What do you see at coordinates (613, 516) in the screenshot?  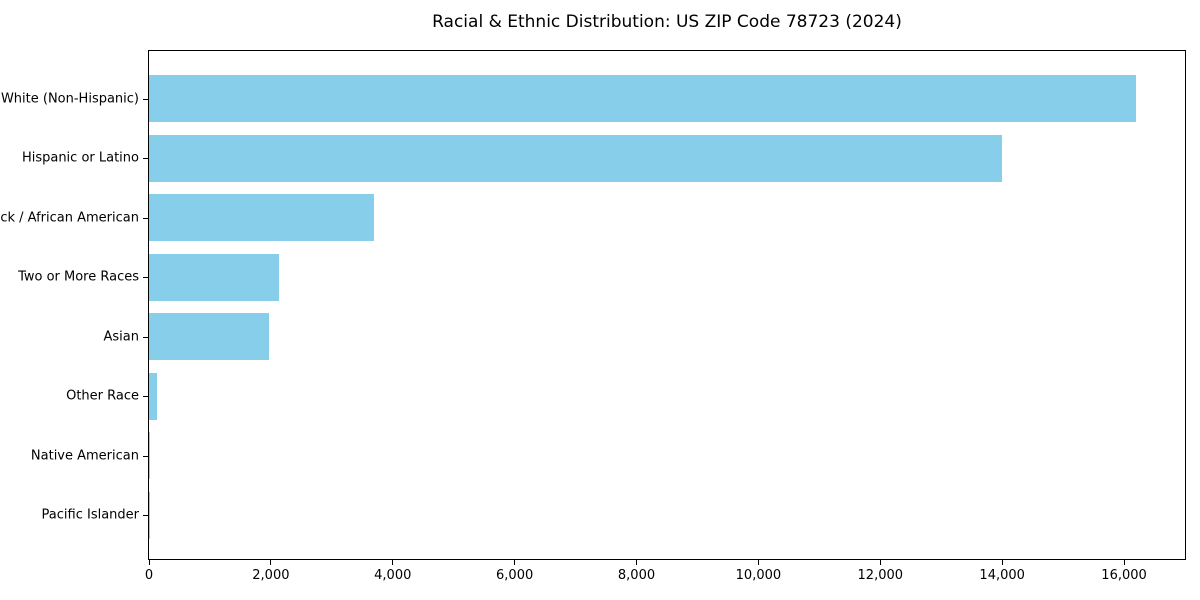 I see `bar-row: Pacific Islander` at bounding box center [613, 516].